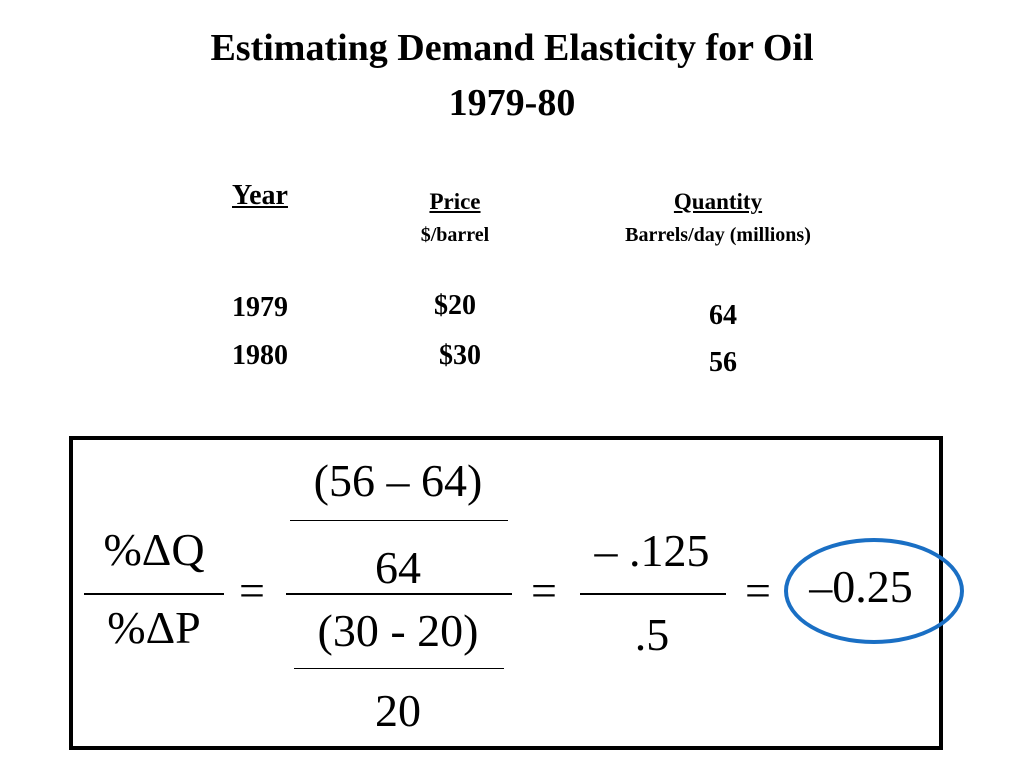 The height and width of the screenshot is (768, 1024). Describe the element at coordinates (399, 520) in the screenshot. I see `quantity-fraction-bar` at that location.